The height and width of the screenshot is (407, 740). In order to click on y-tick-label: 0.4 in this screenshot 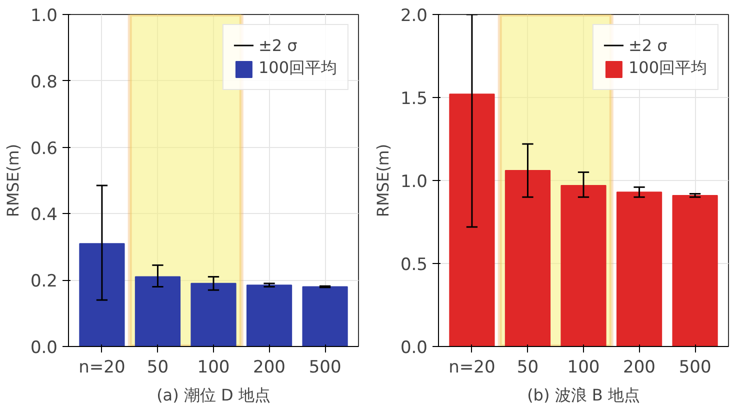, I will do `click(44, 215)`.